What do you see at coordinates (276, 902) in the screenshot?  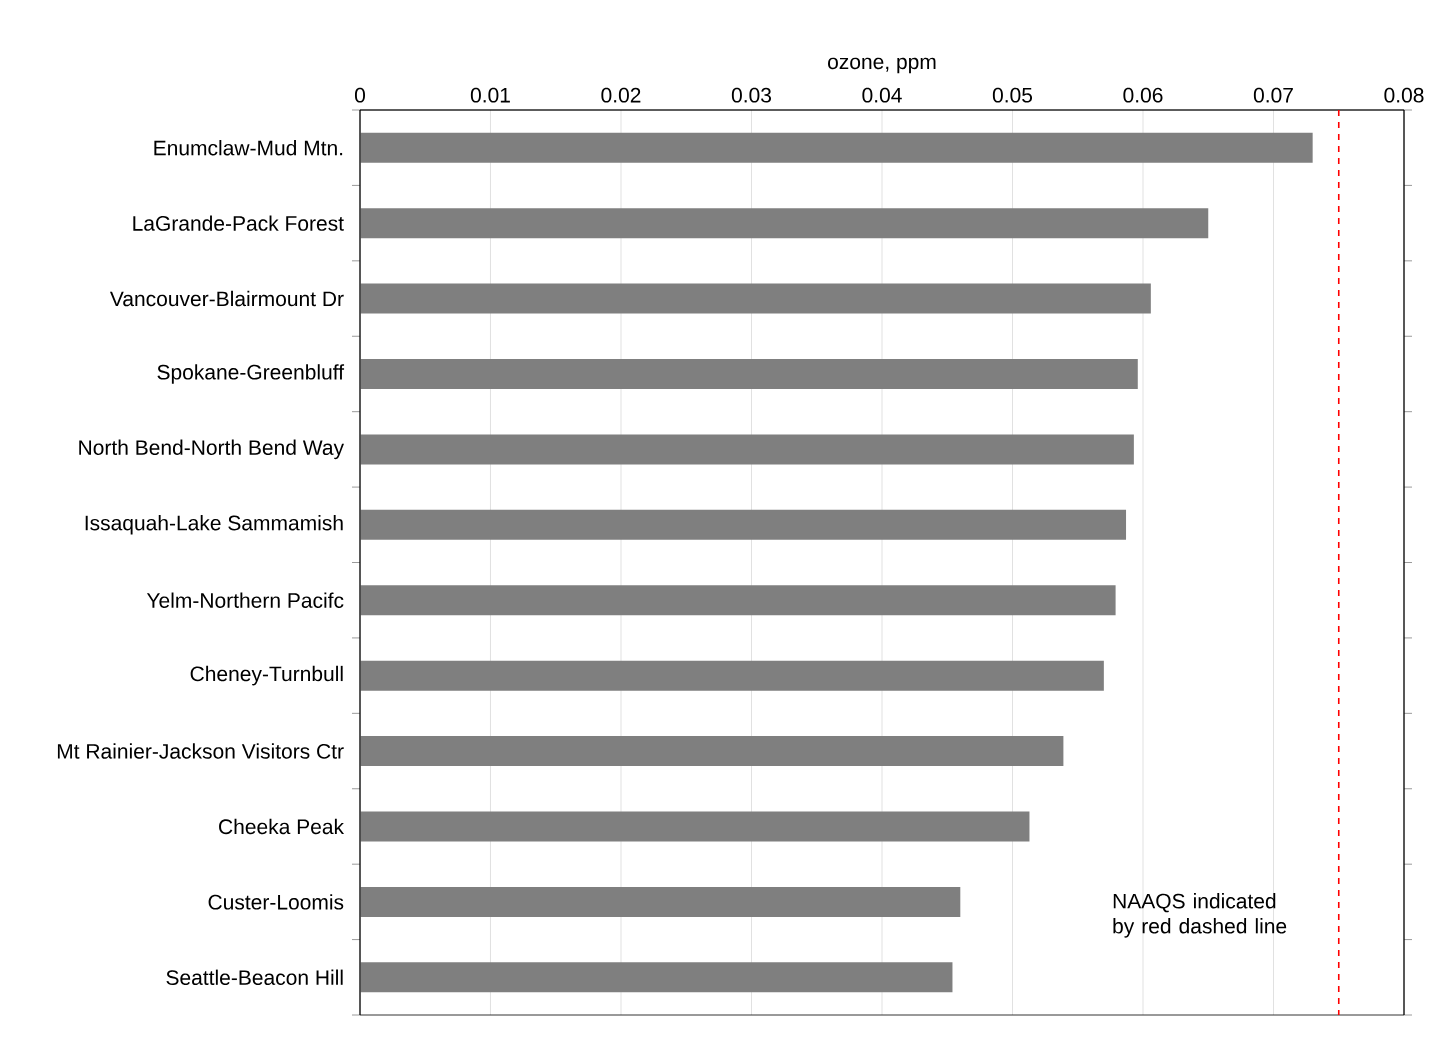 I see `y-tick-label: Custer-Loomis` at bounding box center [276, 902].